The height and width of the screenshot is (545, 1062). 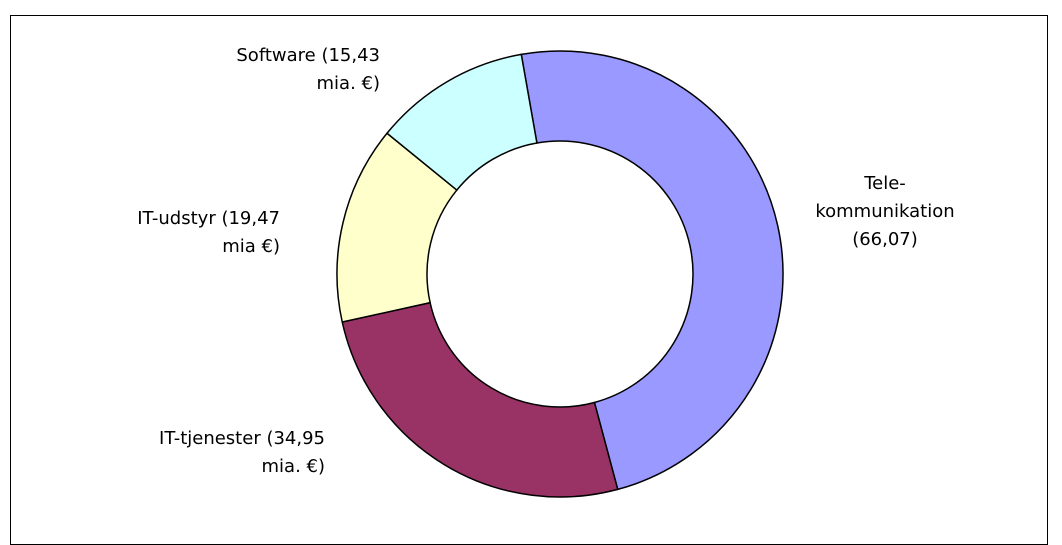 What do you see at coordinates (208, 232) in the screenshot?
I see `segment-label: IT-udstyr (19,47 mia €)` at bounding box center [208, 232].